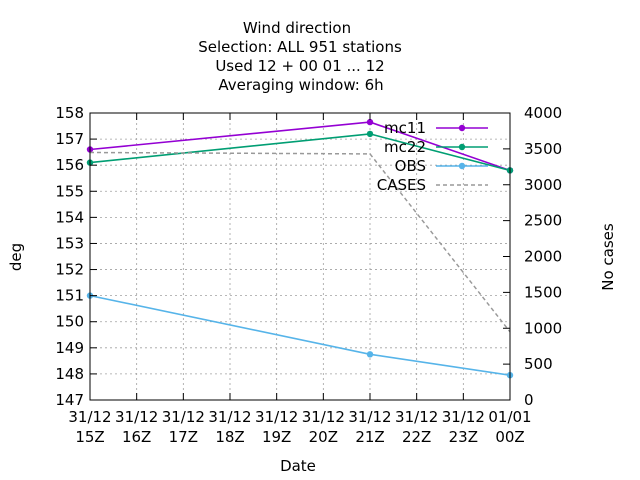 This screenshot has height=480, width=640. I want to click on y-tick-label: 147, so click(69, 400).